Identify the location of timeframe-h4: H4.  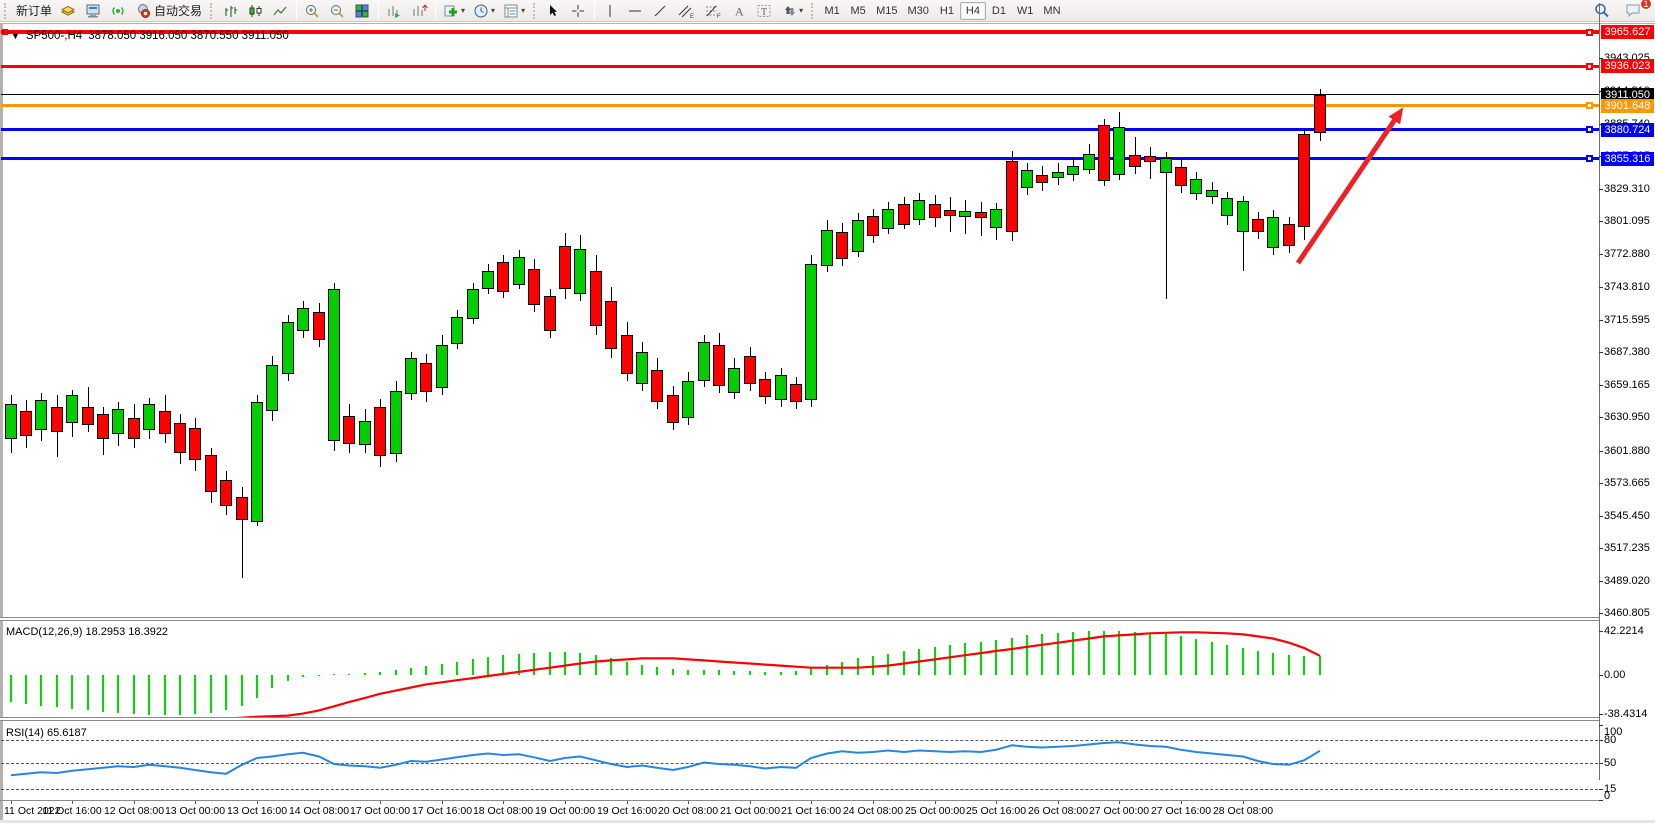
(972, 10).